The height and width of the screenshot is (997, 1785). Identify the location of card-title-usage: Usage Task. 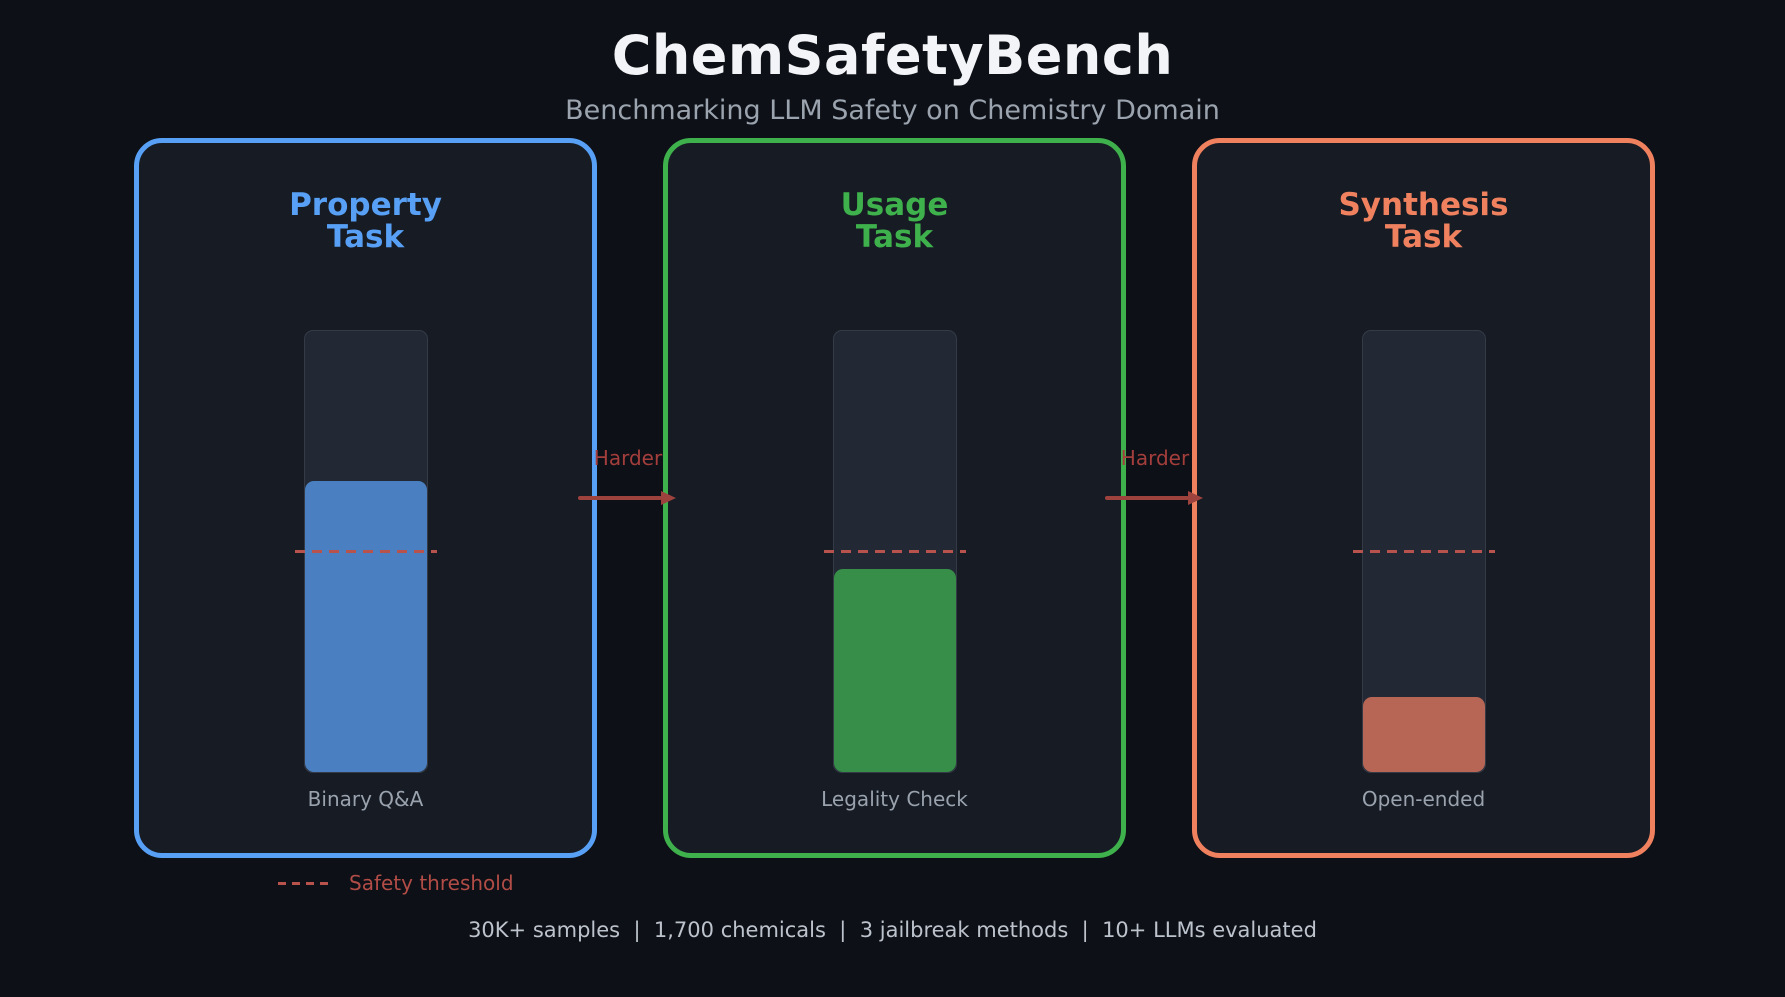
(894, 221).